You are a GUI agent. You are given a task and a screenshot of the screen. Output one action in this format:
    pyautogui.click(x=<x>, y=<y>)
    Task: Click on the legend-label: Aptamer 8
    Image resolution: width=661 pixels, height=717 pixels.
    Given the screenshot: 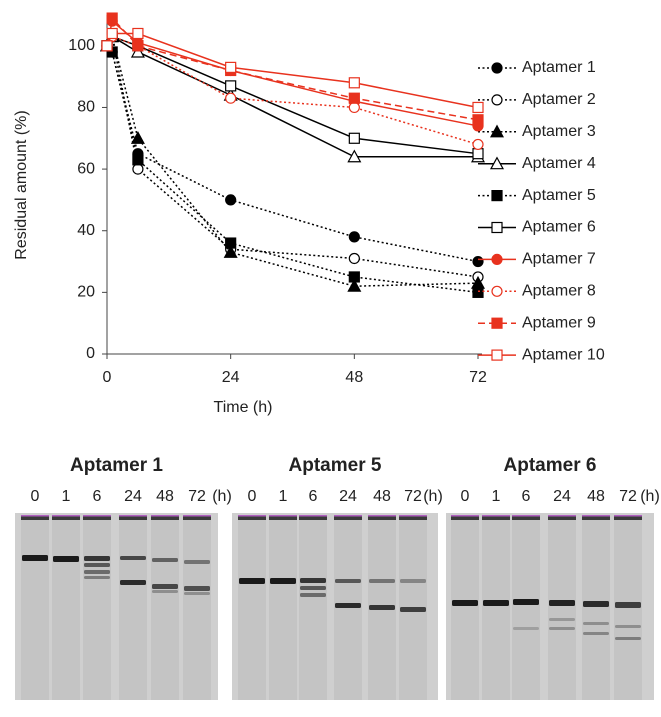 What is the action you would take?
    pyautogui.click(x=559, y=291)
    